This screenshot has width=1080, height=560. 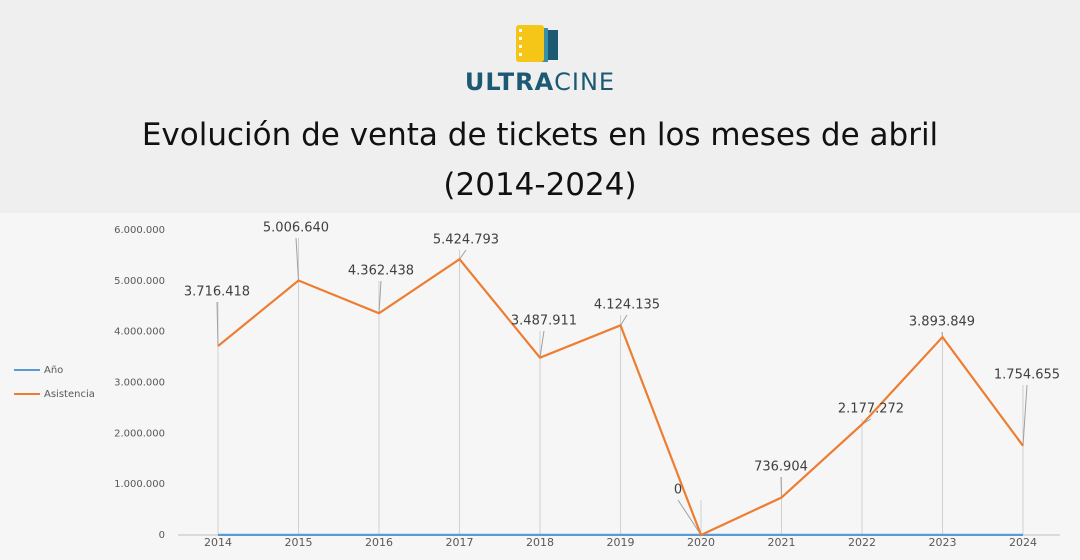 I want to click on y-tick-label: 1.000.000, so click(x=139, y=484).